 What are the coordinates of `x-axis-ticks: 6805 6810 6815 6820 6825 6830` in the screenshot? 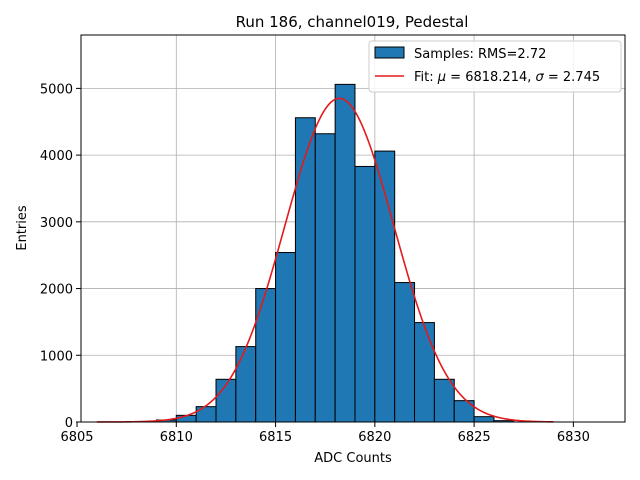 It's located at (325, 433).